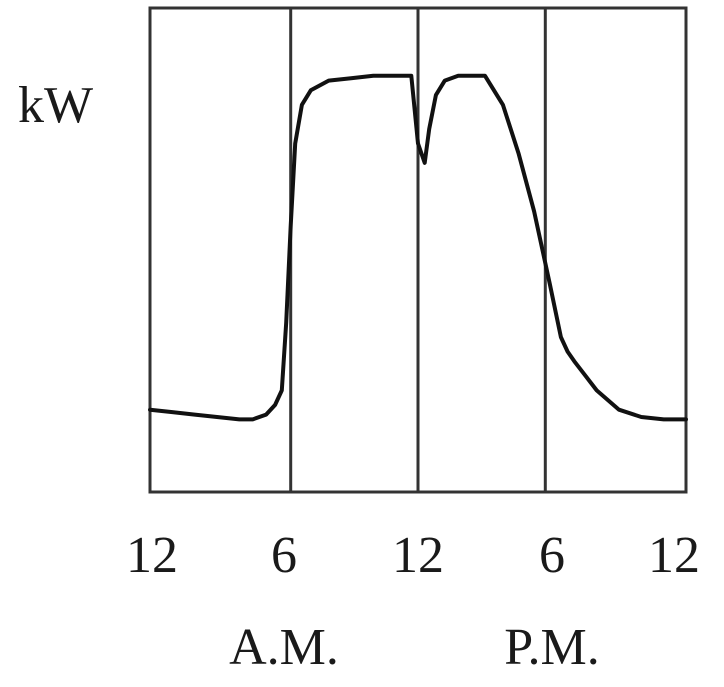 The width and height of the screenshot is (724, 687). Describe the element at coordinates (414, 647) in the screenshot. I see `period-labels: A.M. P.M.` at that location.